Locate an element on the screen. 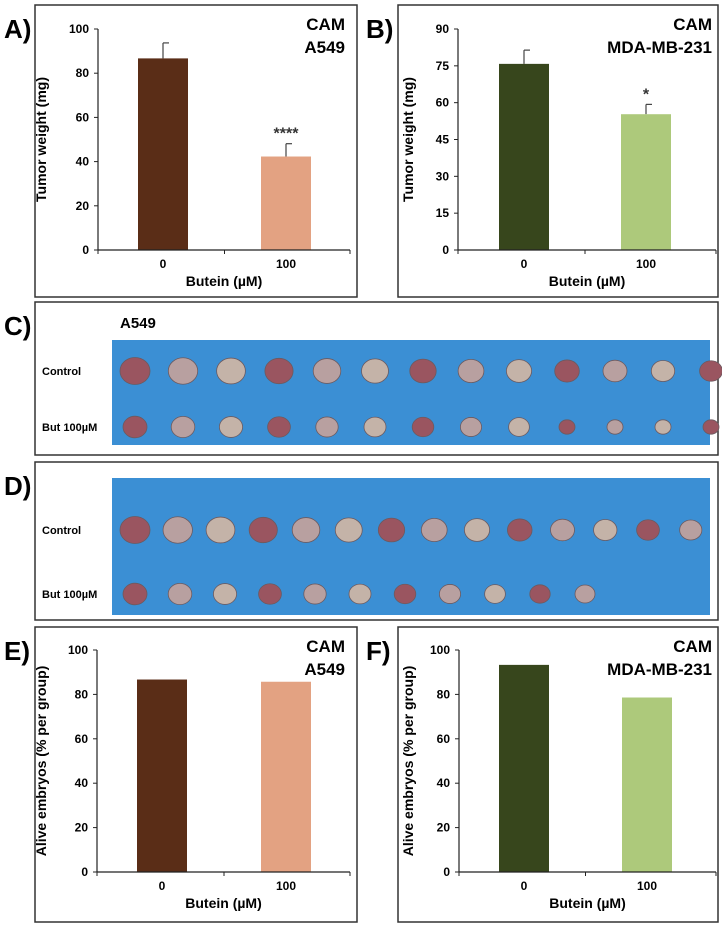  panel-label: B) is located at coordinates (379, 29).